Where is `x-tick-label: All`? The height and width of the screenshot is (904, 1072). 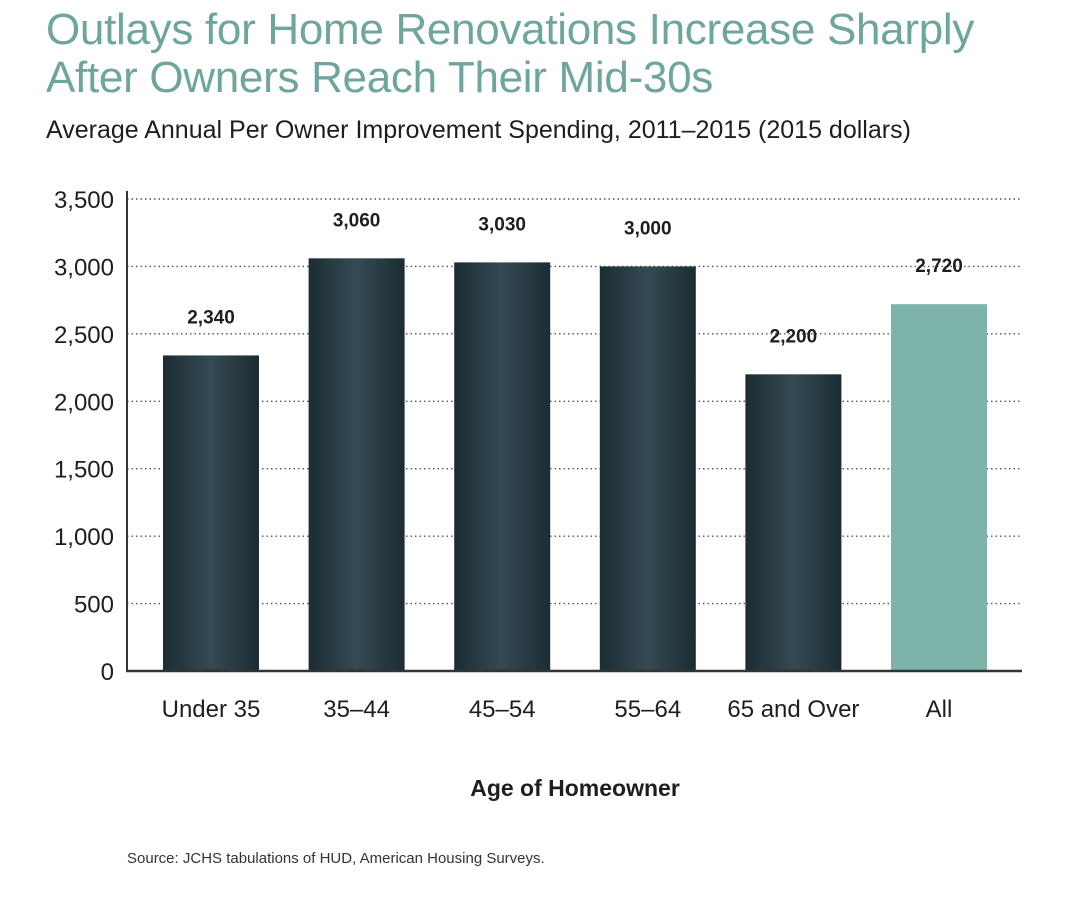 x-tick-label: All is located at coordinates (939, 709).